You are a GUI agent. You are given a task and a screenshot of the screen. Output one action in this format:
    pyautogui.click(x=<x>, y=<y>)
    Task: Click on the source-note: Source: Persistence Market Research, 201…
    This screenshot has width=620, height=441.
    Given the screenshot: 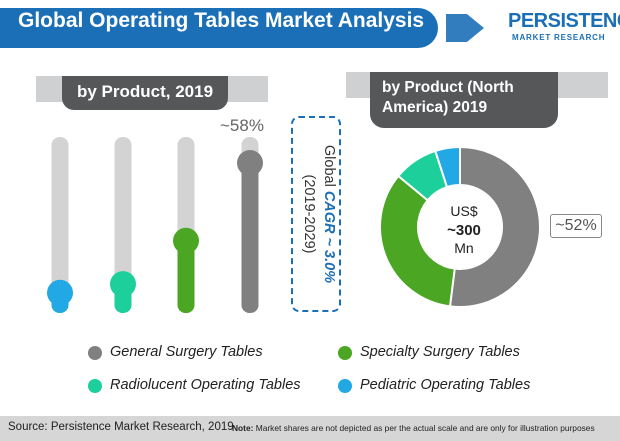 What is the action you would take?
    pyautogui.click(x=121, y=427)
    